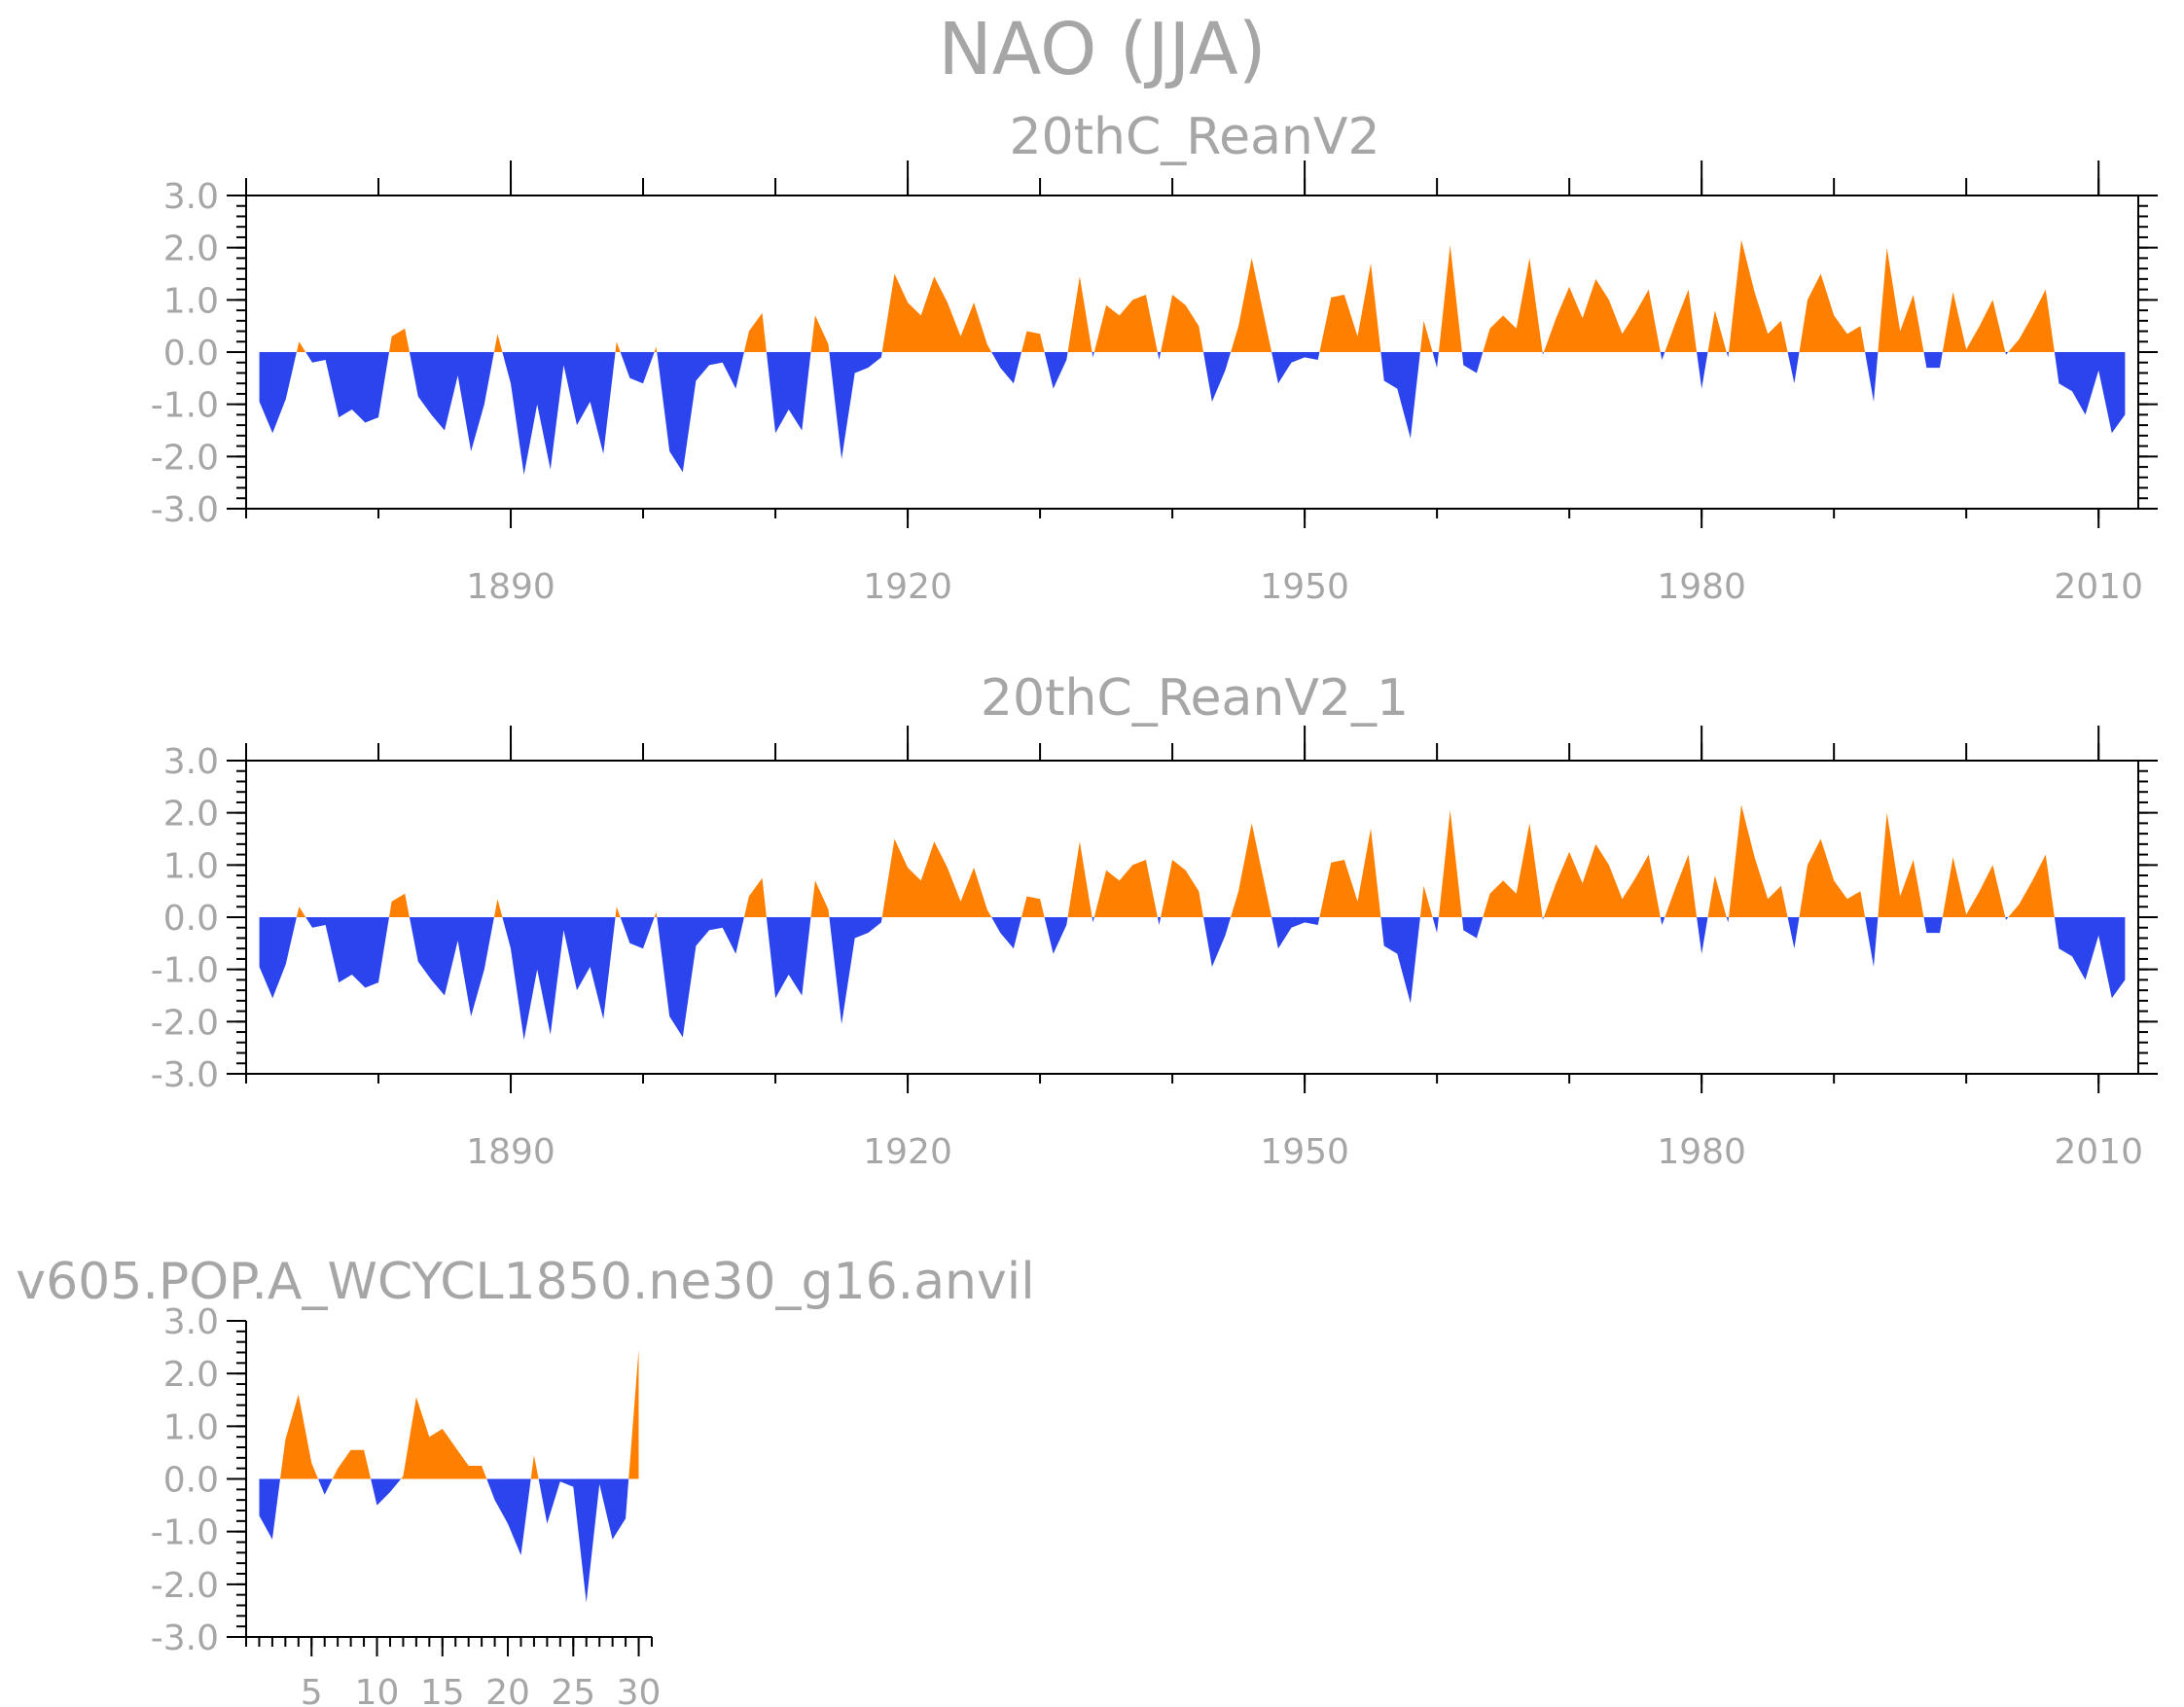 Image resolution: width=2184 pixels, height=1707 pixels. What do you see at coordinates (1304, 587) in the screenshot?
I see `x-tick-label: 1950` at bounding box center [1304, 587].